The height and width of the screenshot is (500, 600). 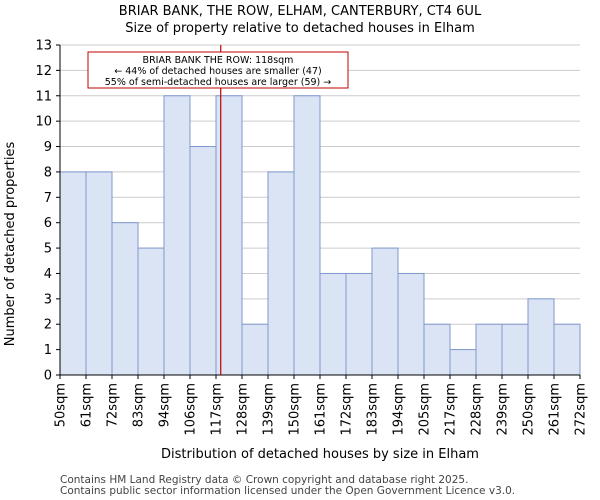 What do you see at coordinates (541, 337) in the screenshot?
I see `bar-250sqm` at bounding box center [541, 337].